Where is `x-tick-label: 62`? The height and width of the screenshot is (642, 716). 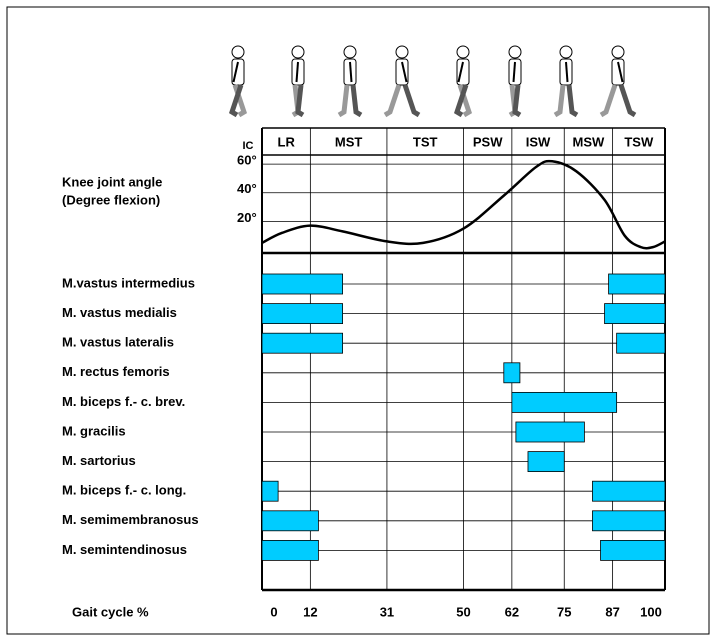 x-tick-label: 62 is located at coordinates (512, 611).